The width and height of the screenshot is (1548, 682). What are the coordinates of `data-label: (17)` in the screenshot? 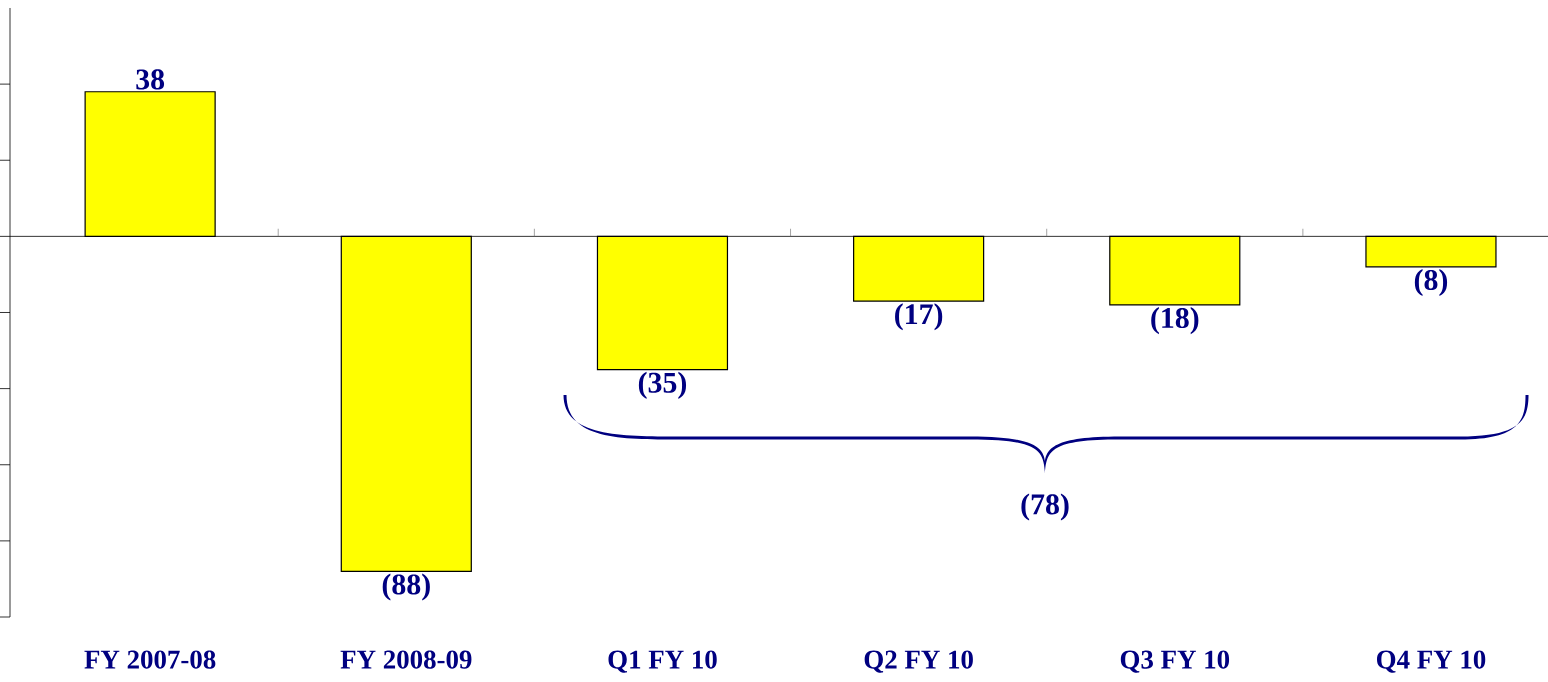 It's located at (919, 317).